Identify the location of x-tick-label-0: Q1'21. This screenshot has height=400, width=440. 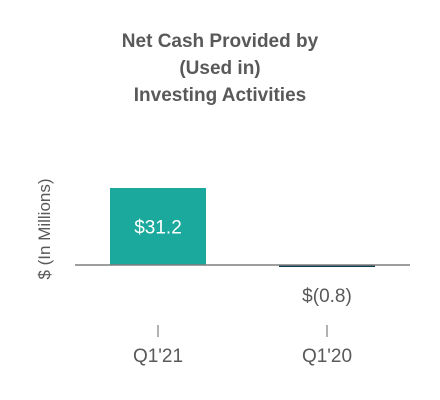
(158, 356).